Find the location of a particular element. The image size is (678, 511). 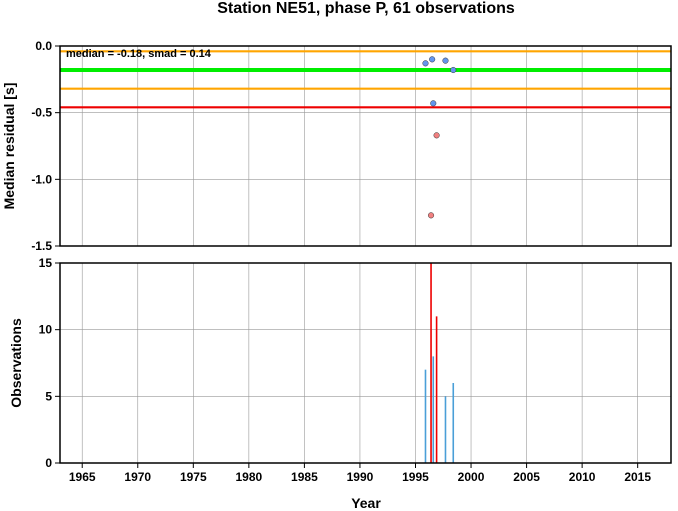

x-tick-label: 1985 is located at coordinates (304, 477).